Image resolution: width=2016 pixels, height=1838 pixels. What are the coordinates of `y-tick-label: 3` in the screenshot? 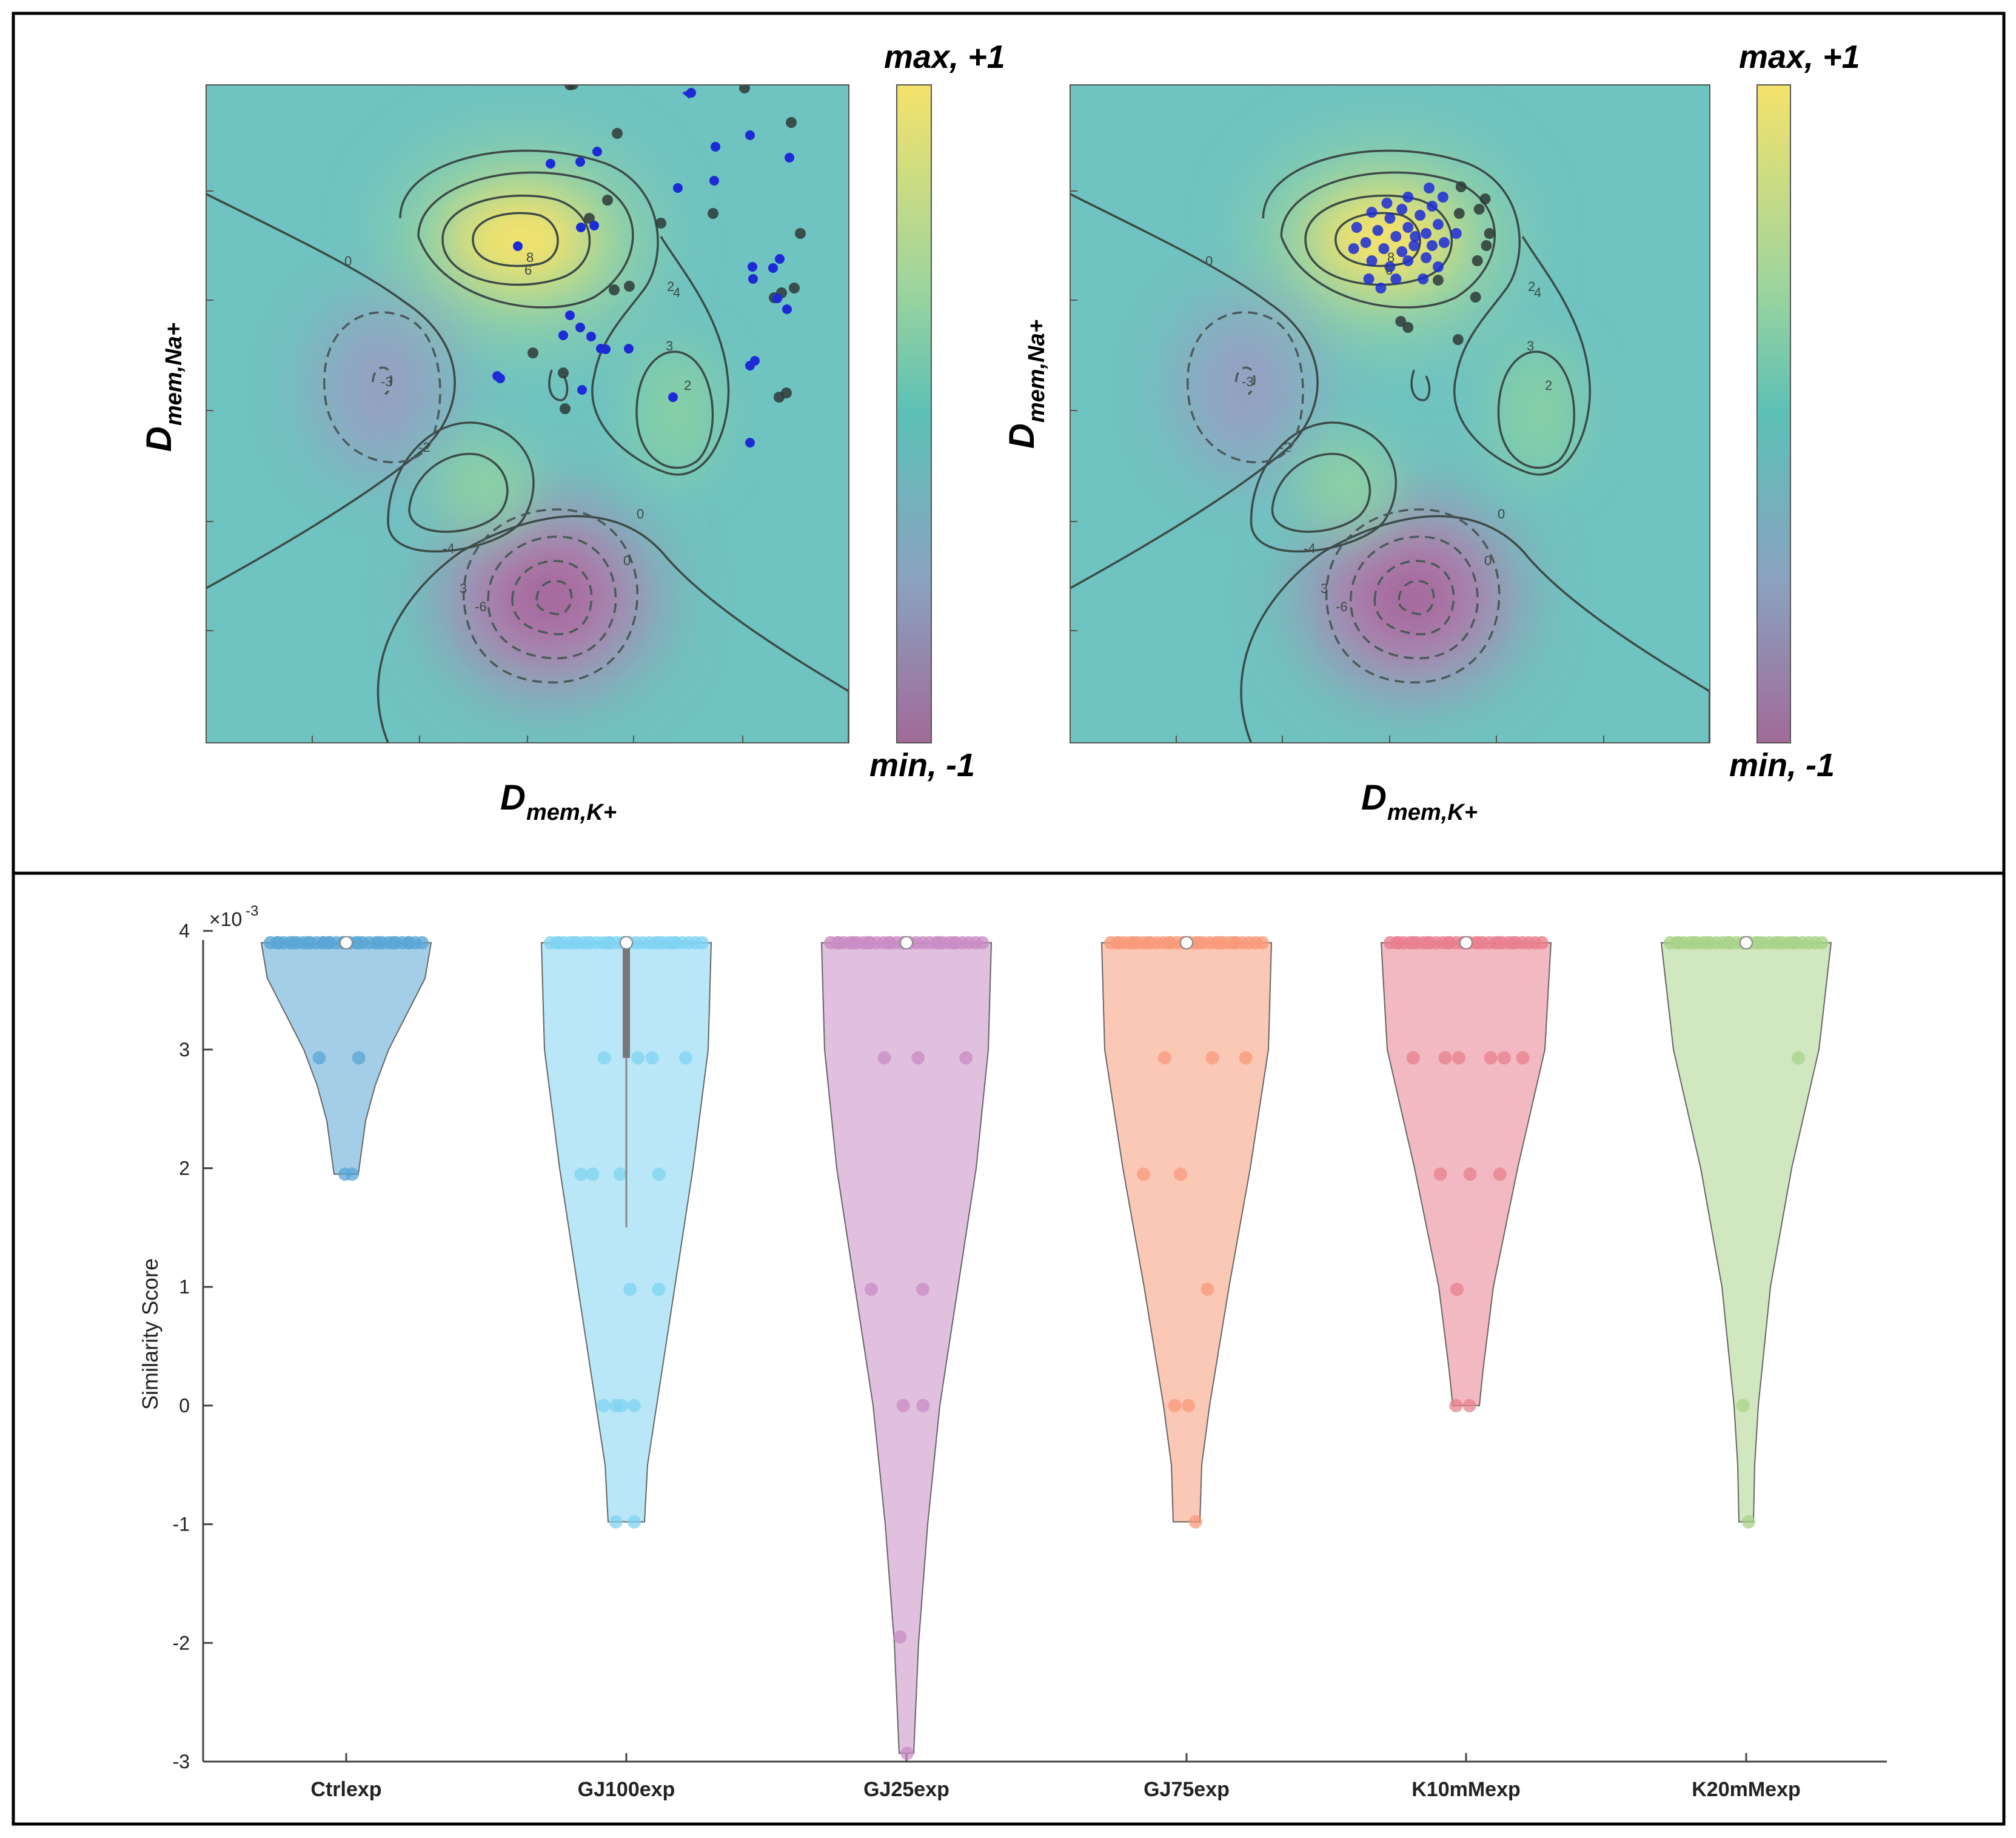 It's located at (184, 1050).